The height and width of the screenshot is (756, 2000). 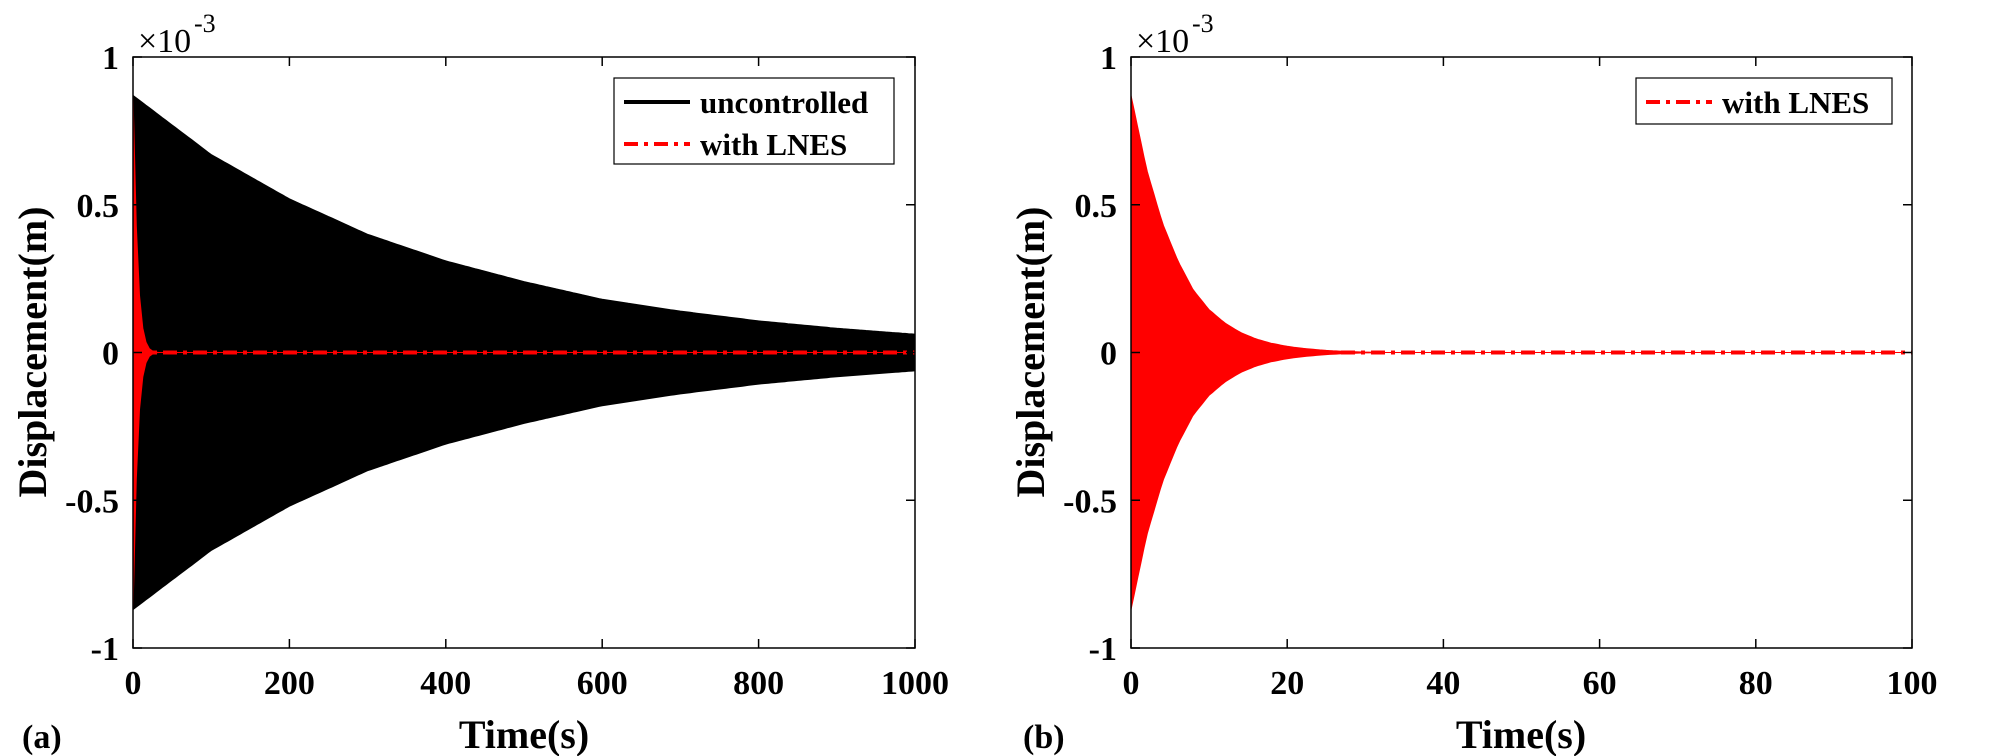 What do you see at coordinates (1287, 683) in the screenshot?
I see `x-tick-label: 20` at bounding box center [1287, 683].